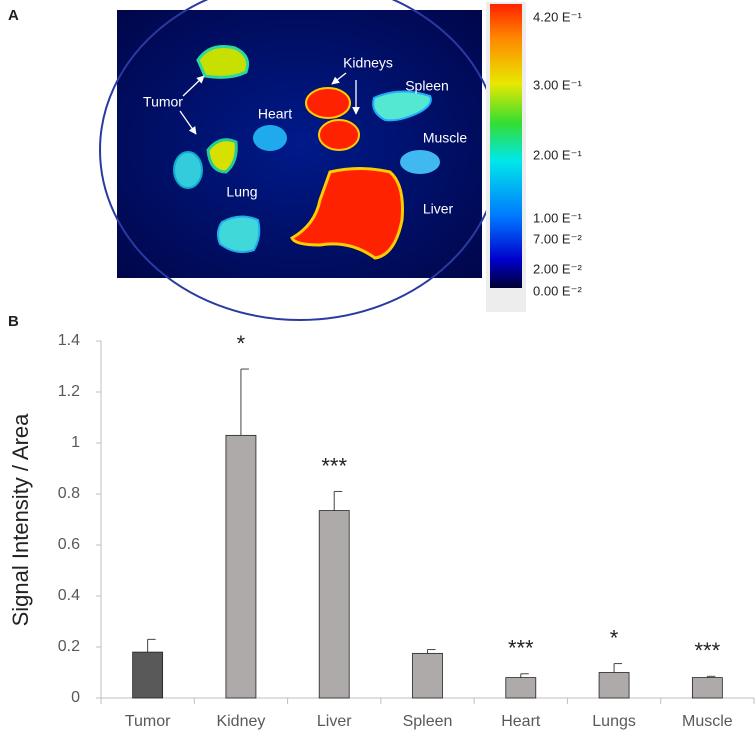 The width and height of the screenshot is (756, 735). I want to click on panel-label: B, so click(13, 321).